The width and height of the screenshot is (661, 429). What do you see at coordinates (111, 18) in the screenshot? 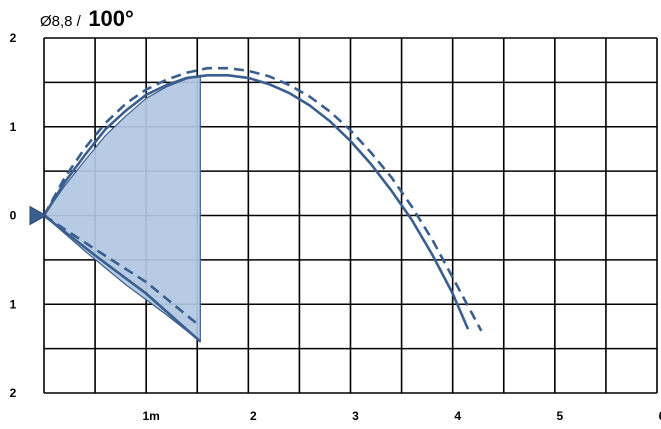
I see `chart-title-main: 100°` at bounding box center [111, 18].